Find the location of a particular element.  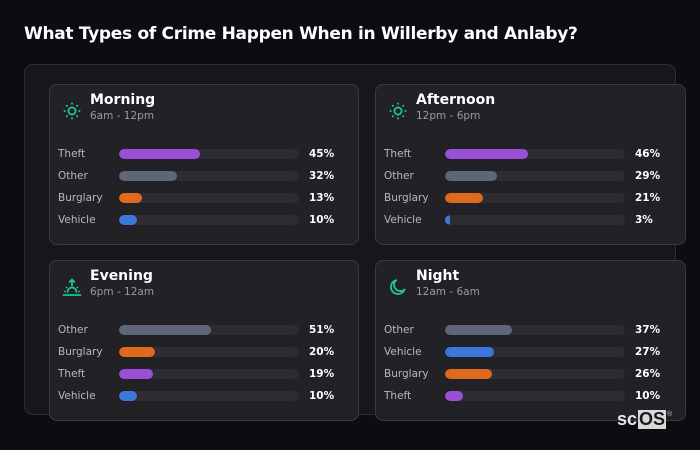

moon-icon is located at coordinates (398, 287).